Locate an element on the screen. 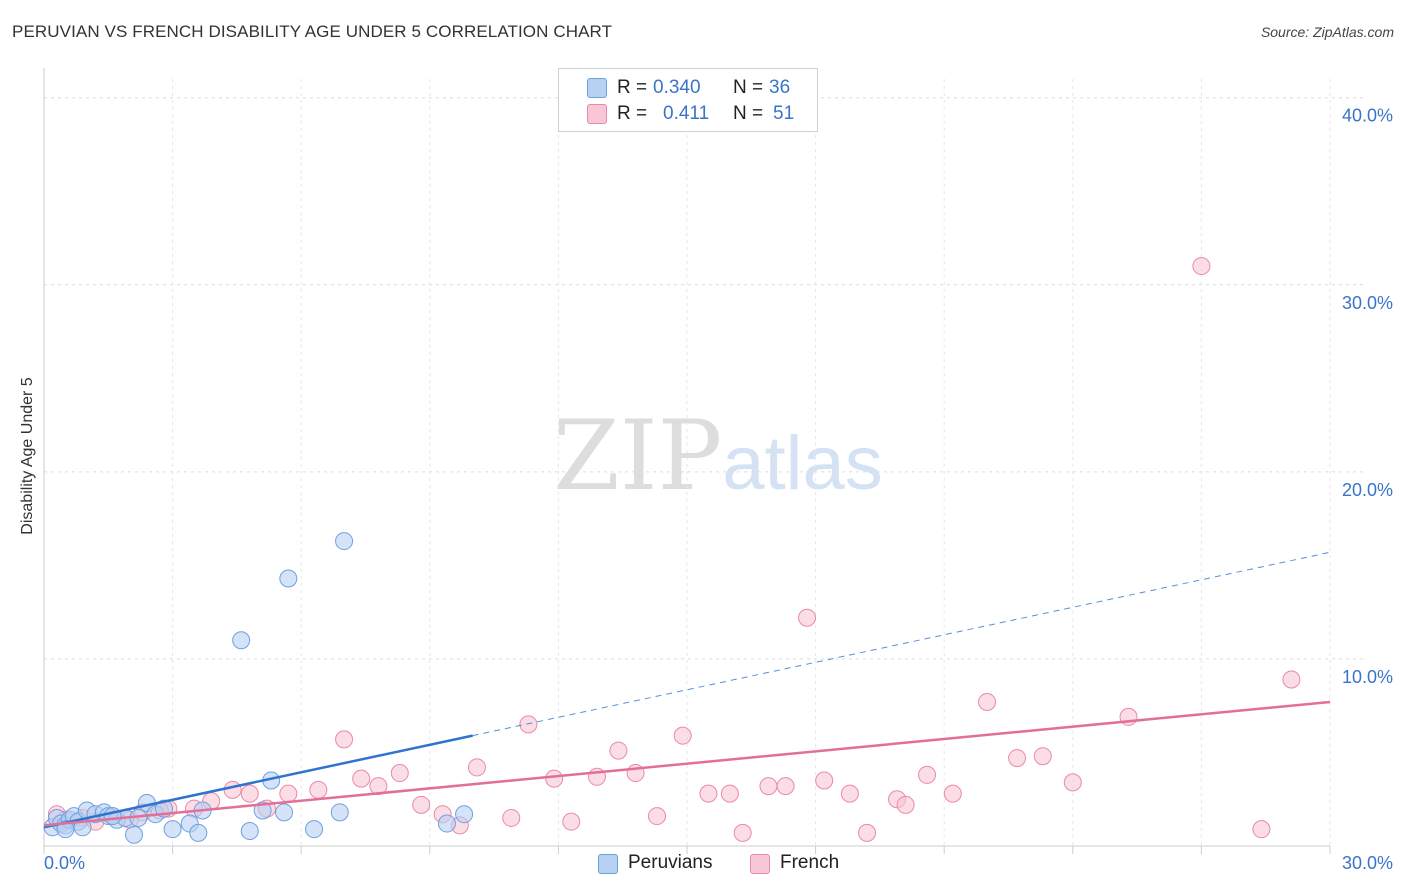 This screenshot has width=1406, height=892. french-trend-line is located at coordinates (687, 763).